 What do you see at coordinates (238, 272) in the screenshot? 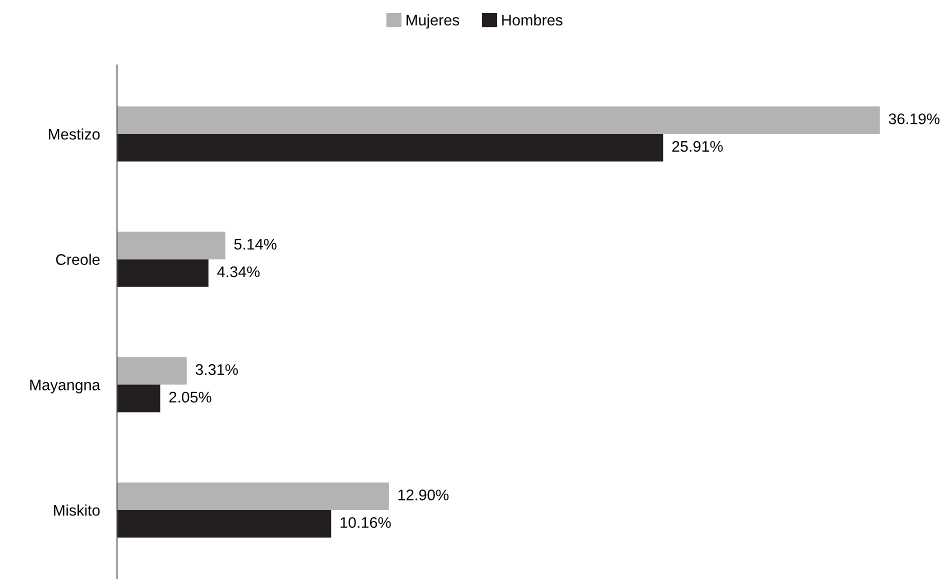
I see `data-label: 4.34%` at bounding box center [238, 272].